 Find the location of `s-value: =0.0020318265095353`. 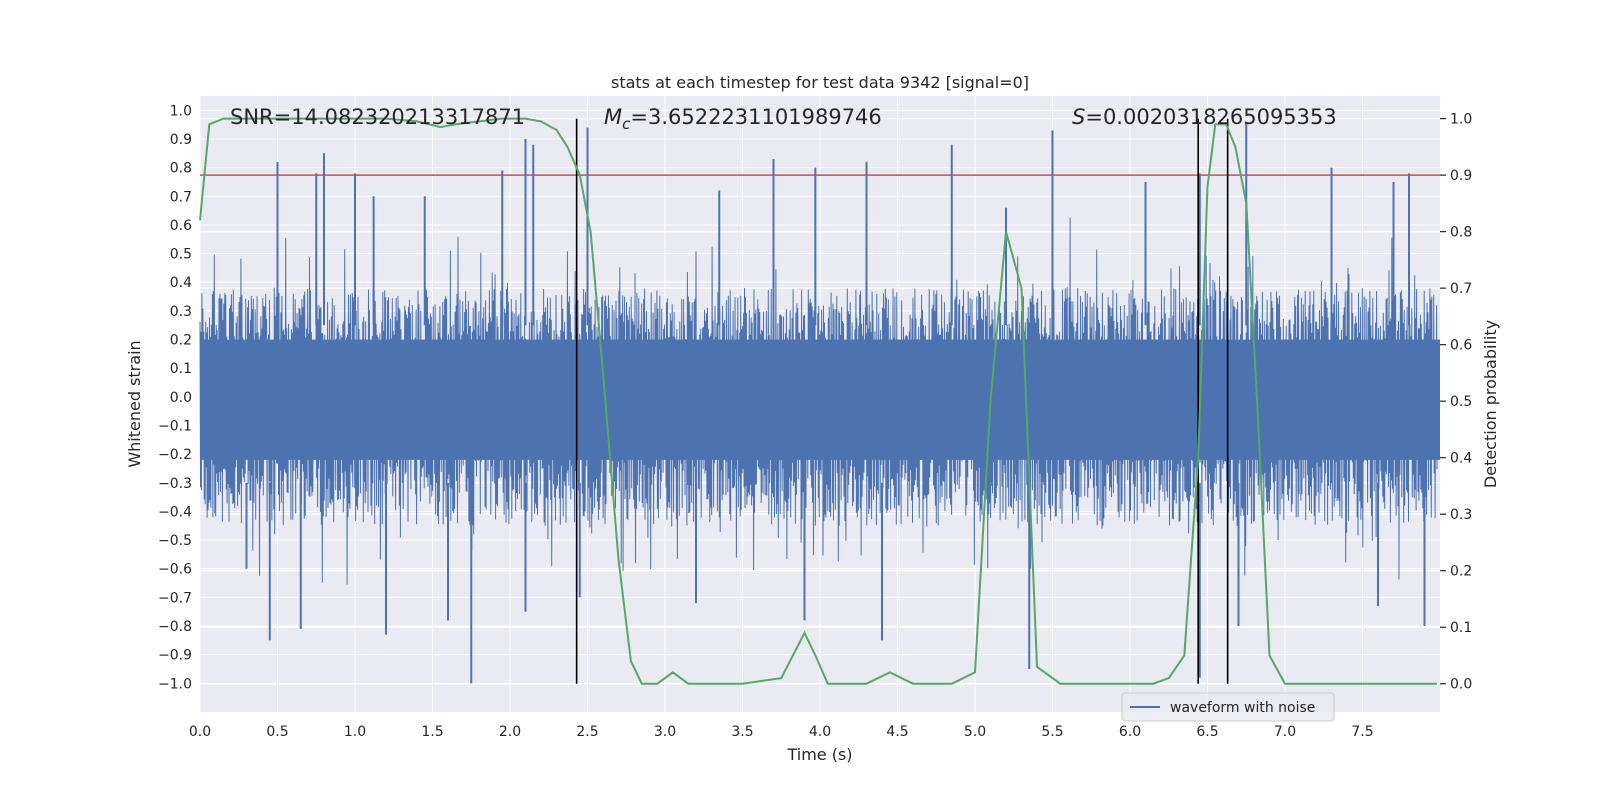

s-value: =0.0020318265095353 is located at coordinates (1210, 117).